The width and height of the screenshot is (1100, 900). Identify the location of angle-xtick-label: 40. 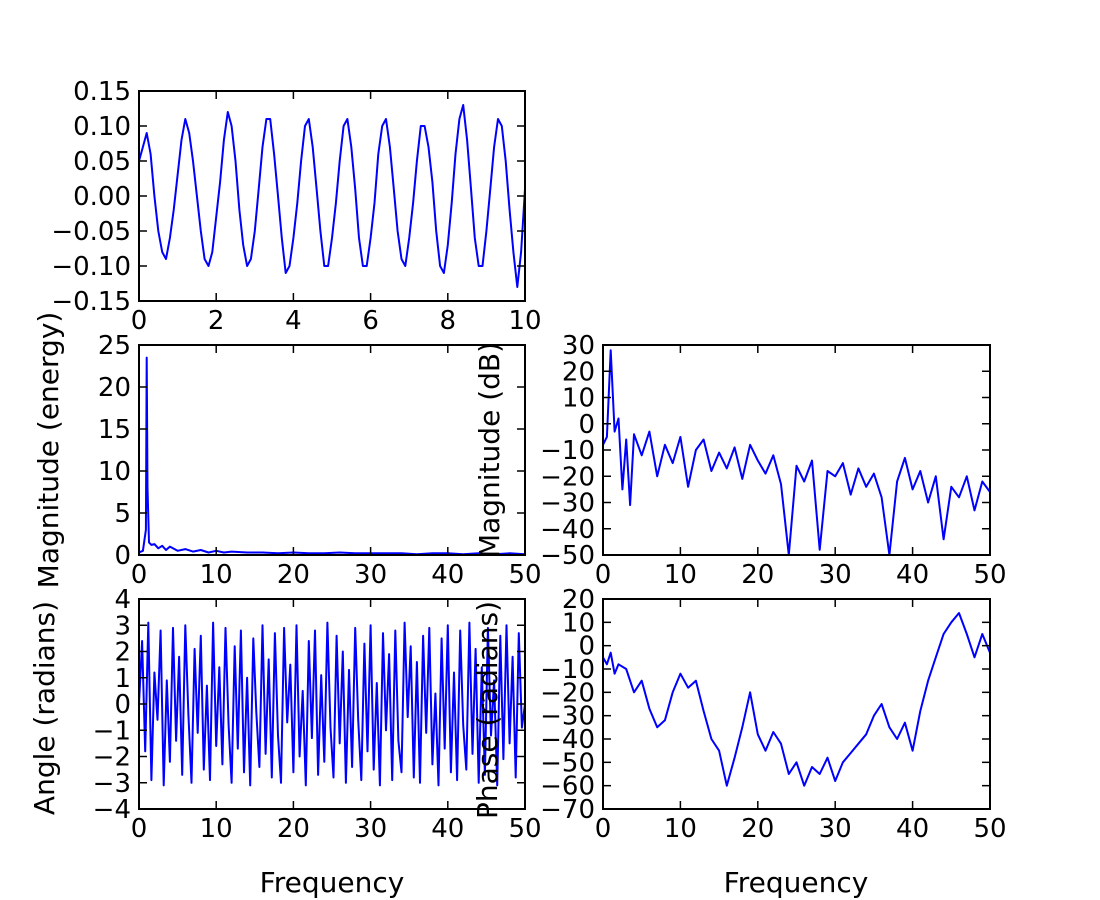
(447, 829).